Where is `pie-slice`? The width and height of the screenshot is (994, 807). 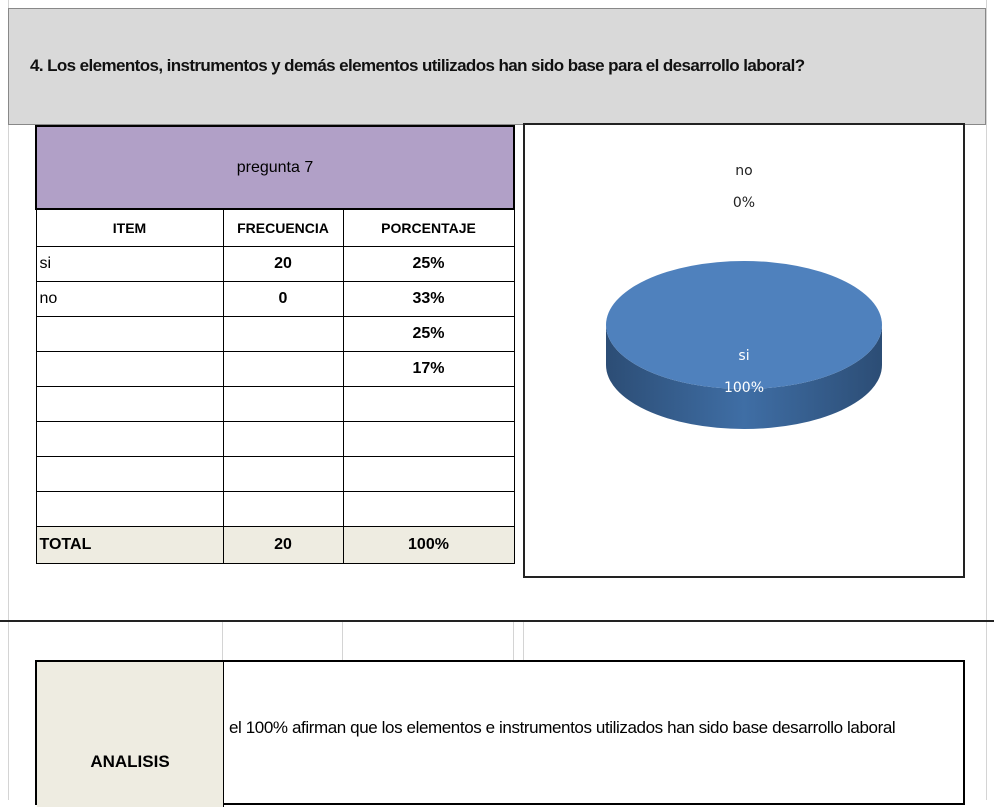
pie-slice is located at coordinates (744, 325).